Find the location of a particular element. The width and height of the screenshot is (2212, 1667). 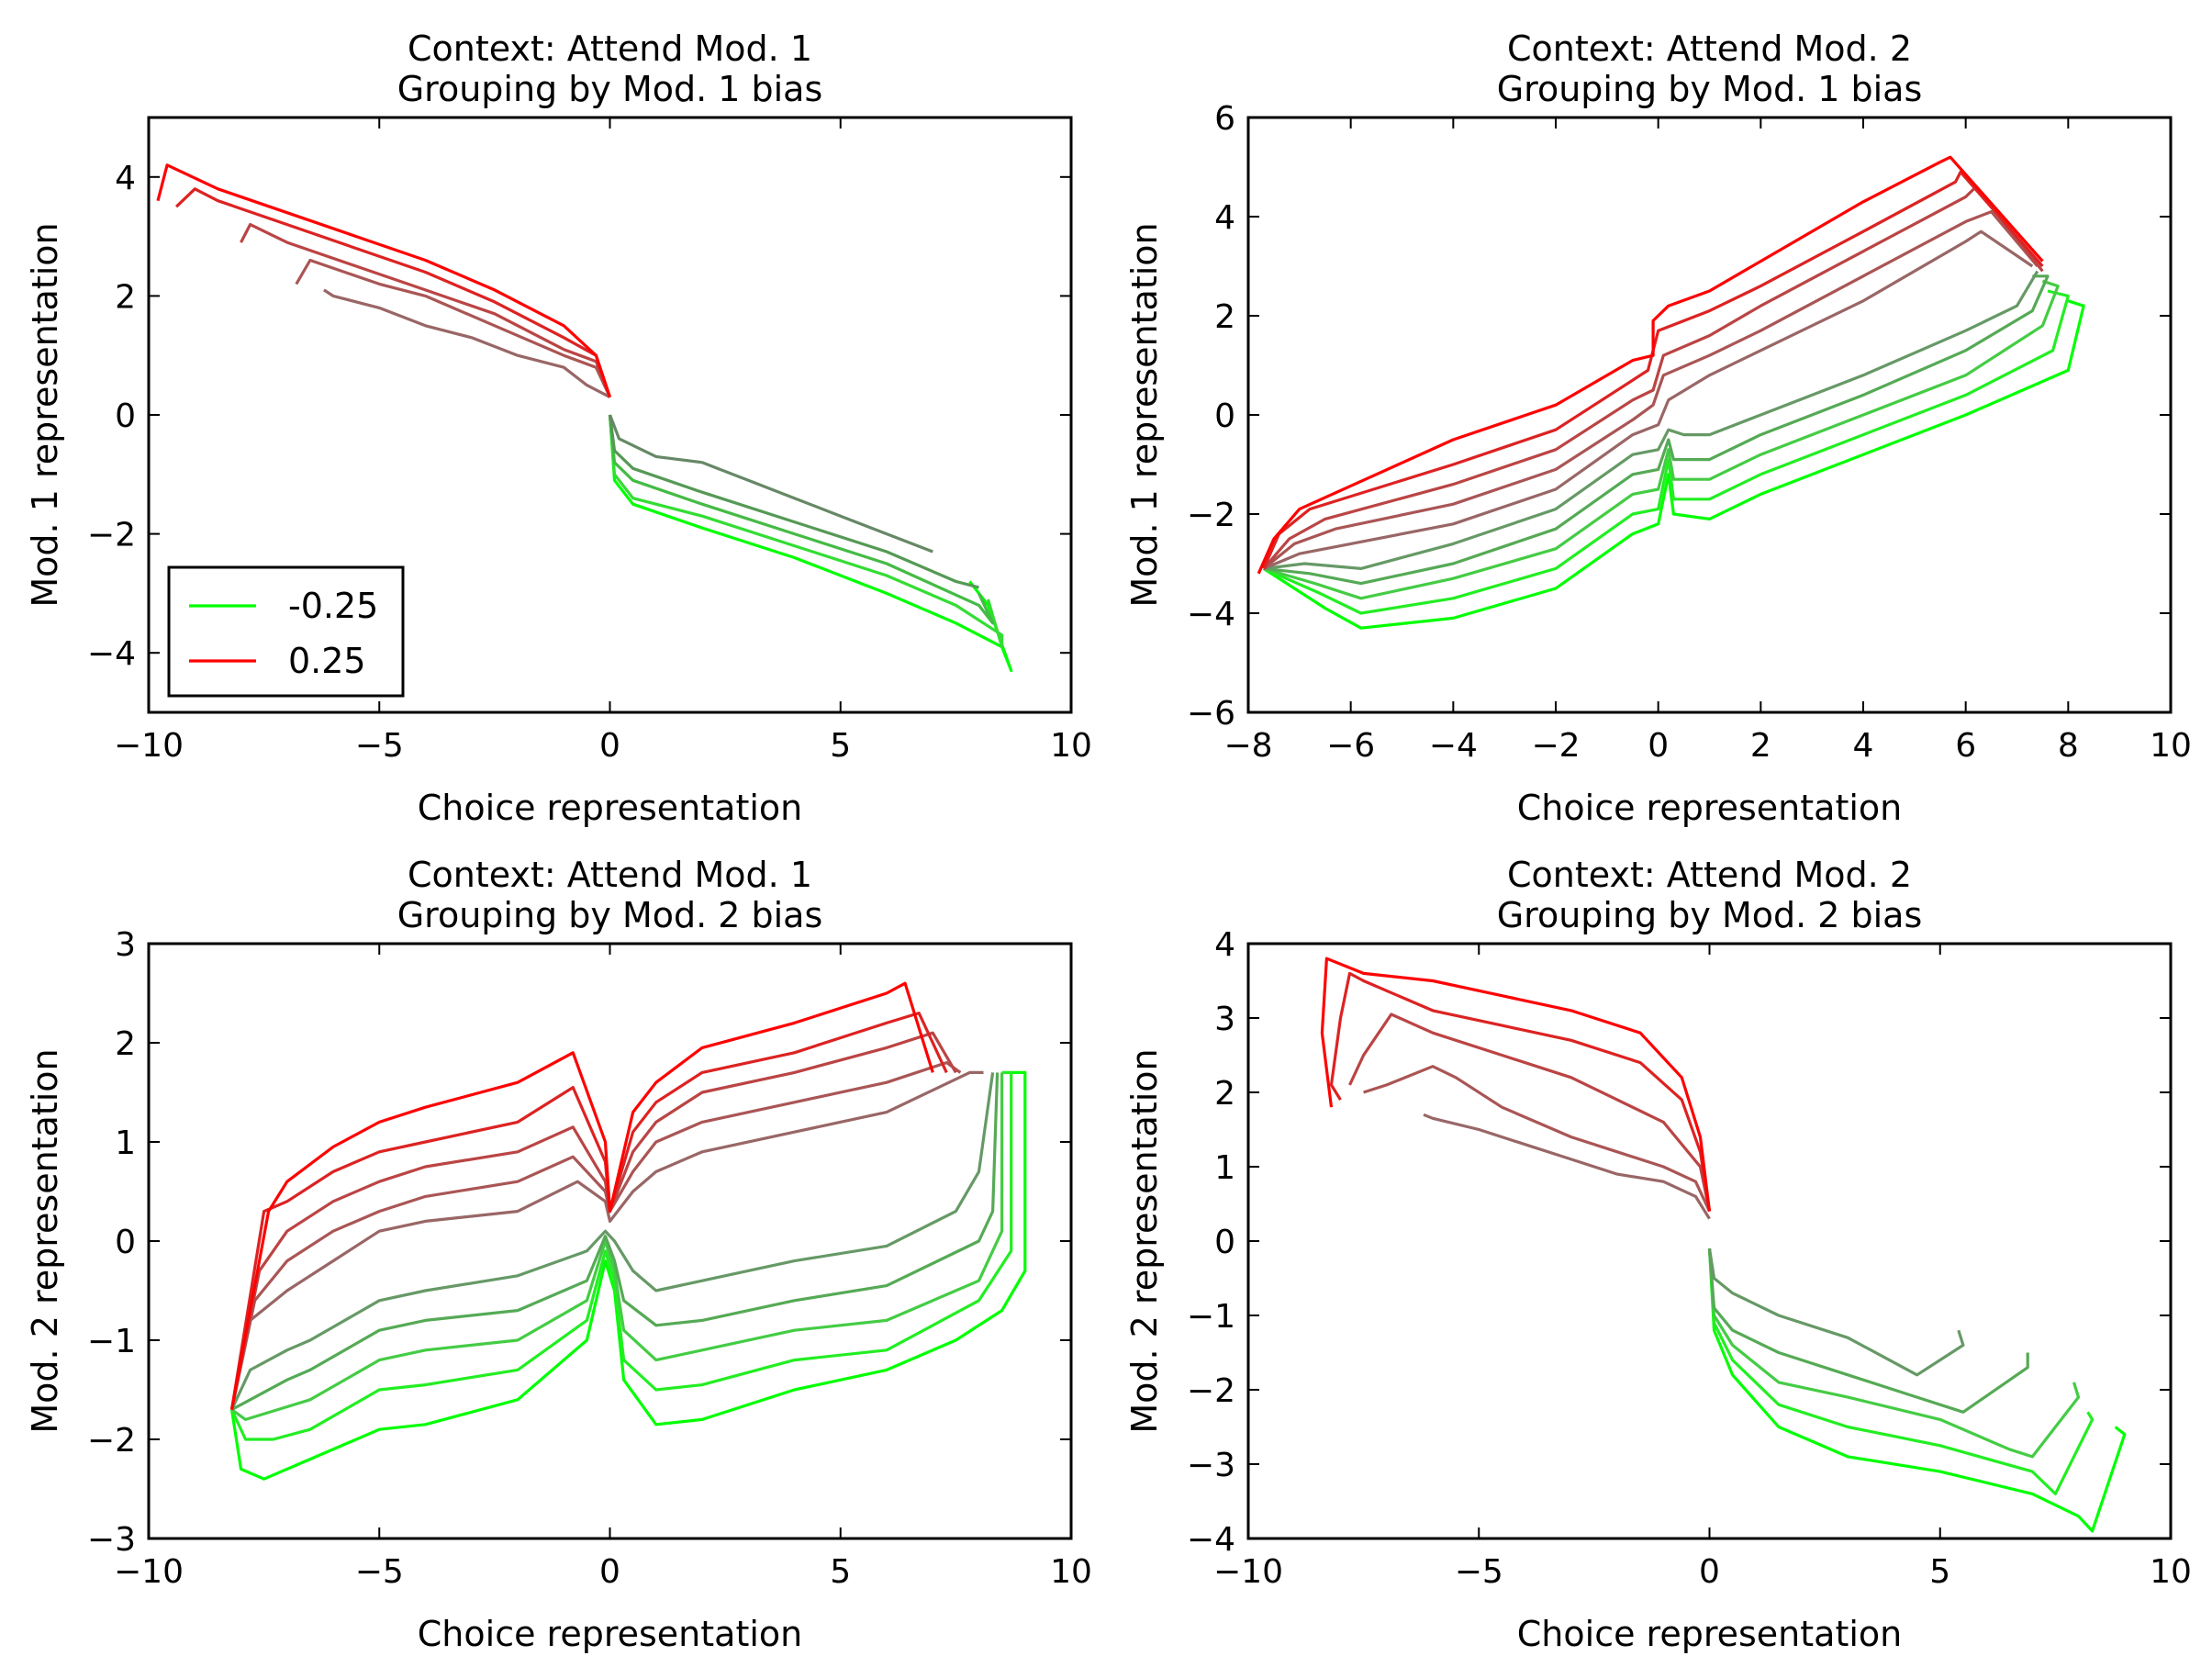

y-tick-label: −6 is located at coordinates (1211, 714).